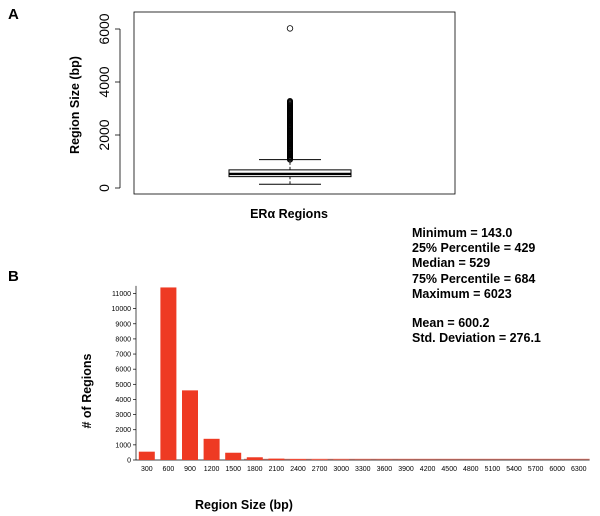  Describe the element at coordinates (363, 469) in the screenshot. I see `histogram-x-tick-label: 3300` at that location.